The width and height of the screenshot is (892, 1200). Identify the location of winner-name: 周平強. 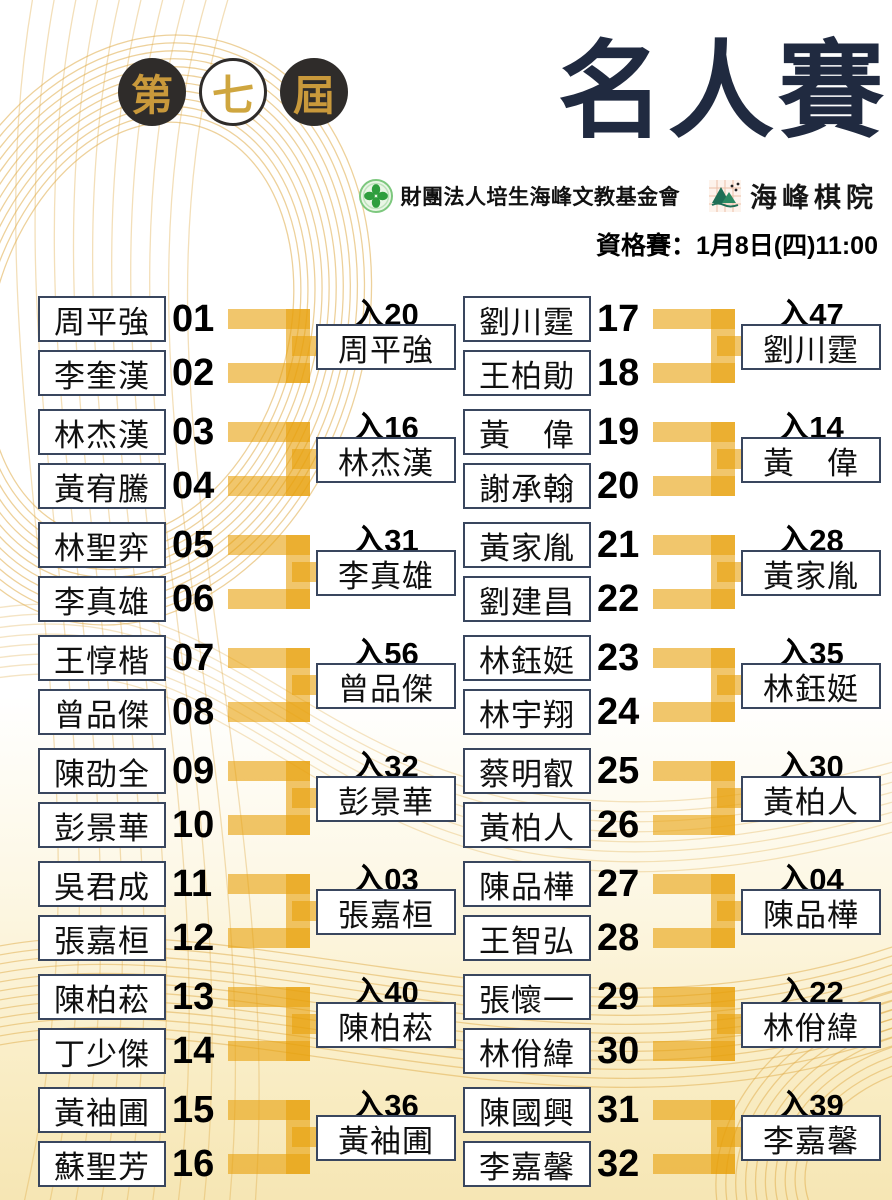
(386, 350).